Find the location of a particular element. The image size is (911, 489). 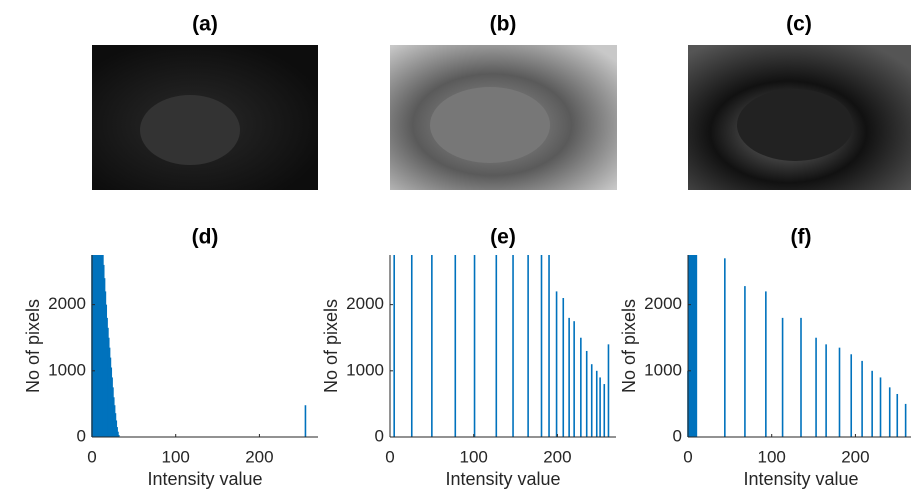

image-title: (b) is located at coordinates (503, 24).